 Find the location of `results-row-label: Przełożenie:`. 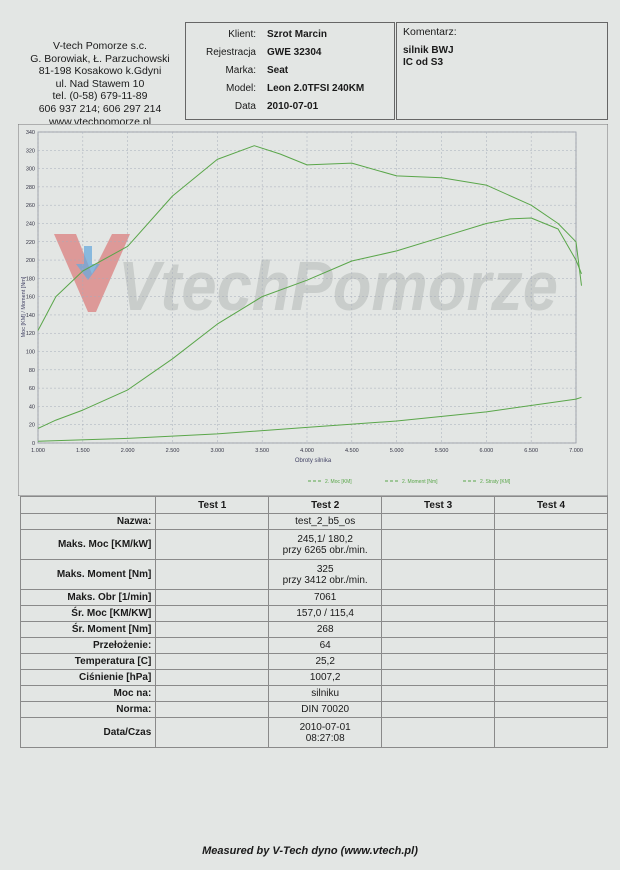

results-row-label: Przełożenie: is located at coordinates (88, 645).